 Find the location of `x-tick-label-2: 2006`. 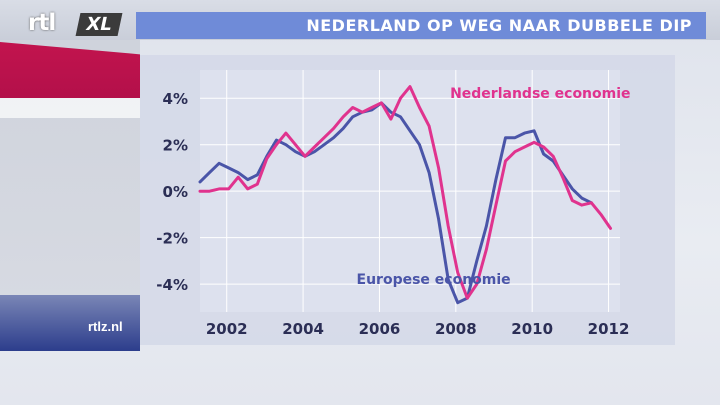

x-tick-label-2: 2006 is located at coordinates (380, 329).